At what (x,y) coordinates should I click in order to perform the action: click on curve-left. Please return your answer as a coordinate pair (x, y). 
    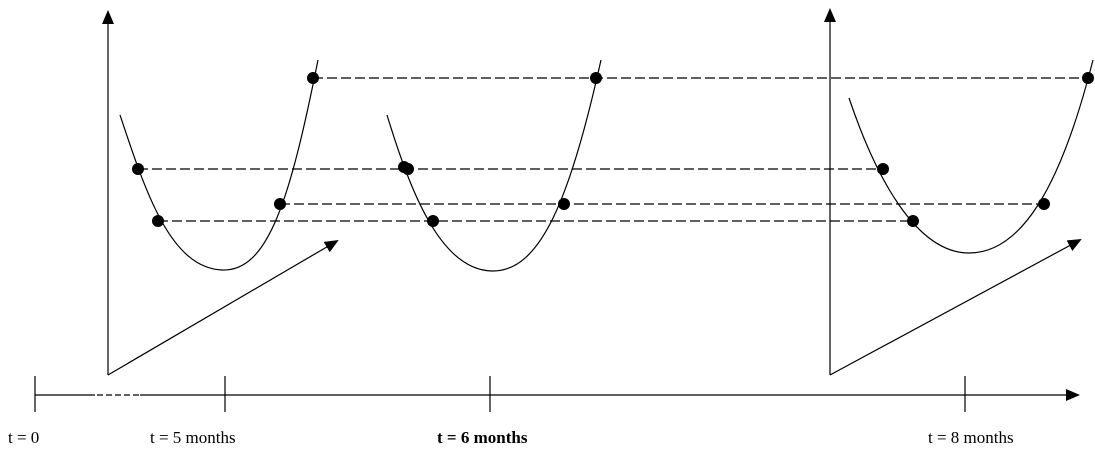
    Looking at the image, I should click on (219, 165).